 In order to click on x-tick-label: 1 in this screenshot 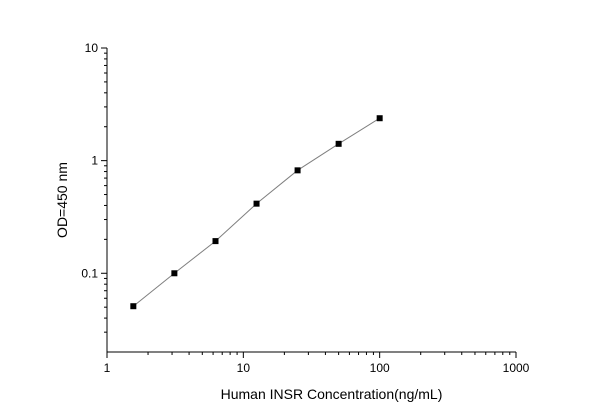, I will do `click(107, 368)`.